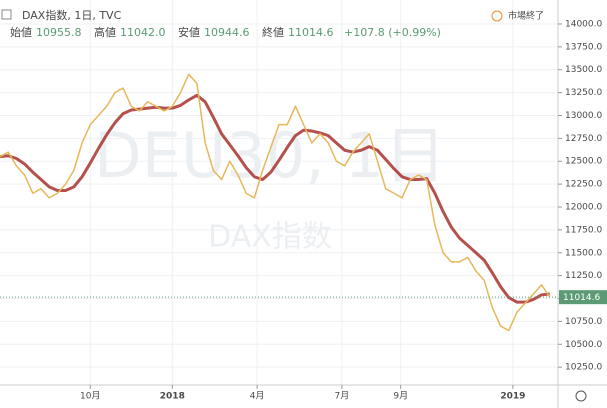 This screenshot has height=408, width=607. What do you see at coordinates (172, 397) in the screenshot?
I see `x-tick-label: 2018` at bounding box center [172, 397].